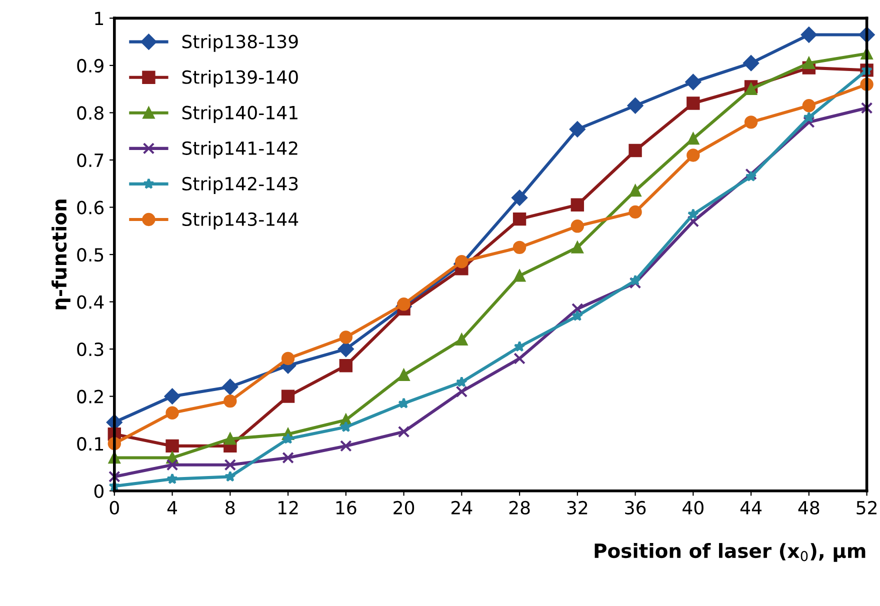  I want to click on legend-label: Strip138-139, so click(240, 43).